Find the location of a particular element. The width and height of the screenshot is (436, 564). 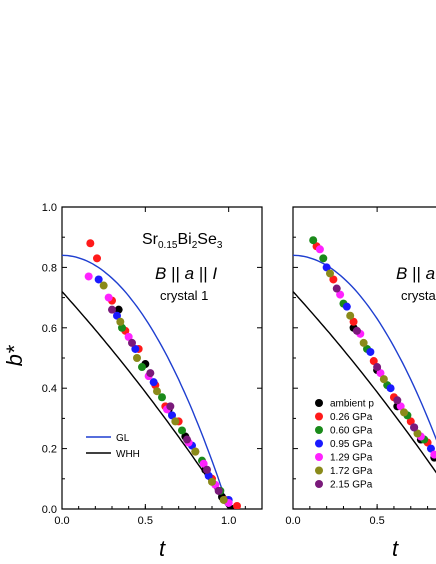

x-axis-title-left: t is located at coordinates (162, 548).